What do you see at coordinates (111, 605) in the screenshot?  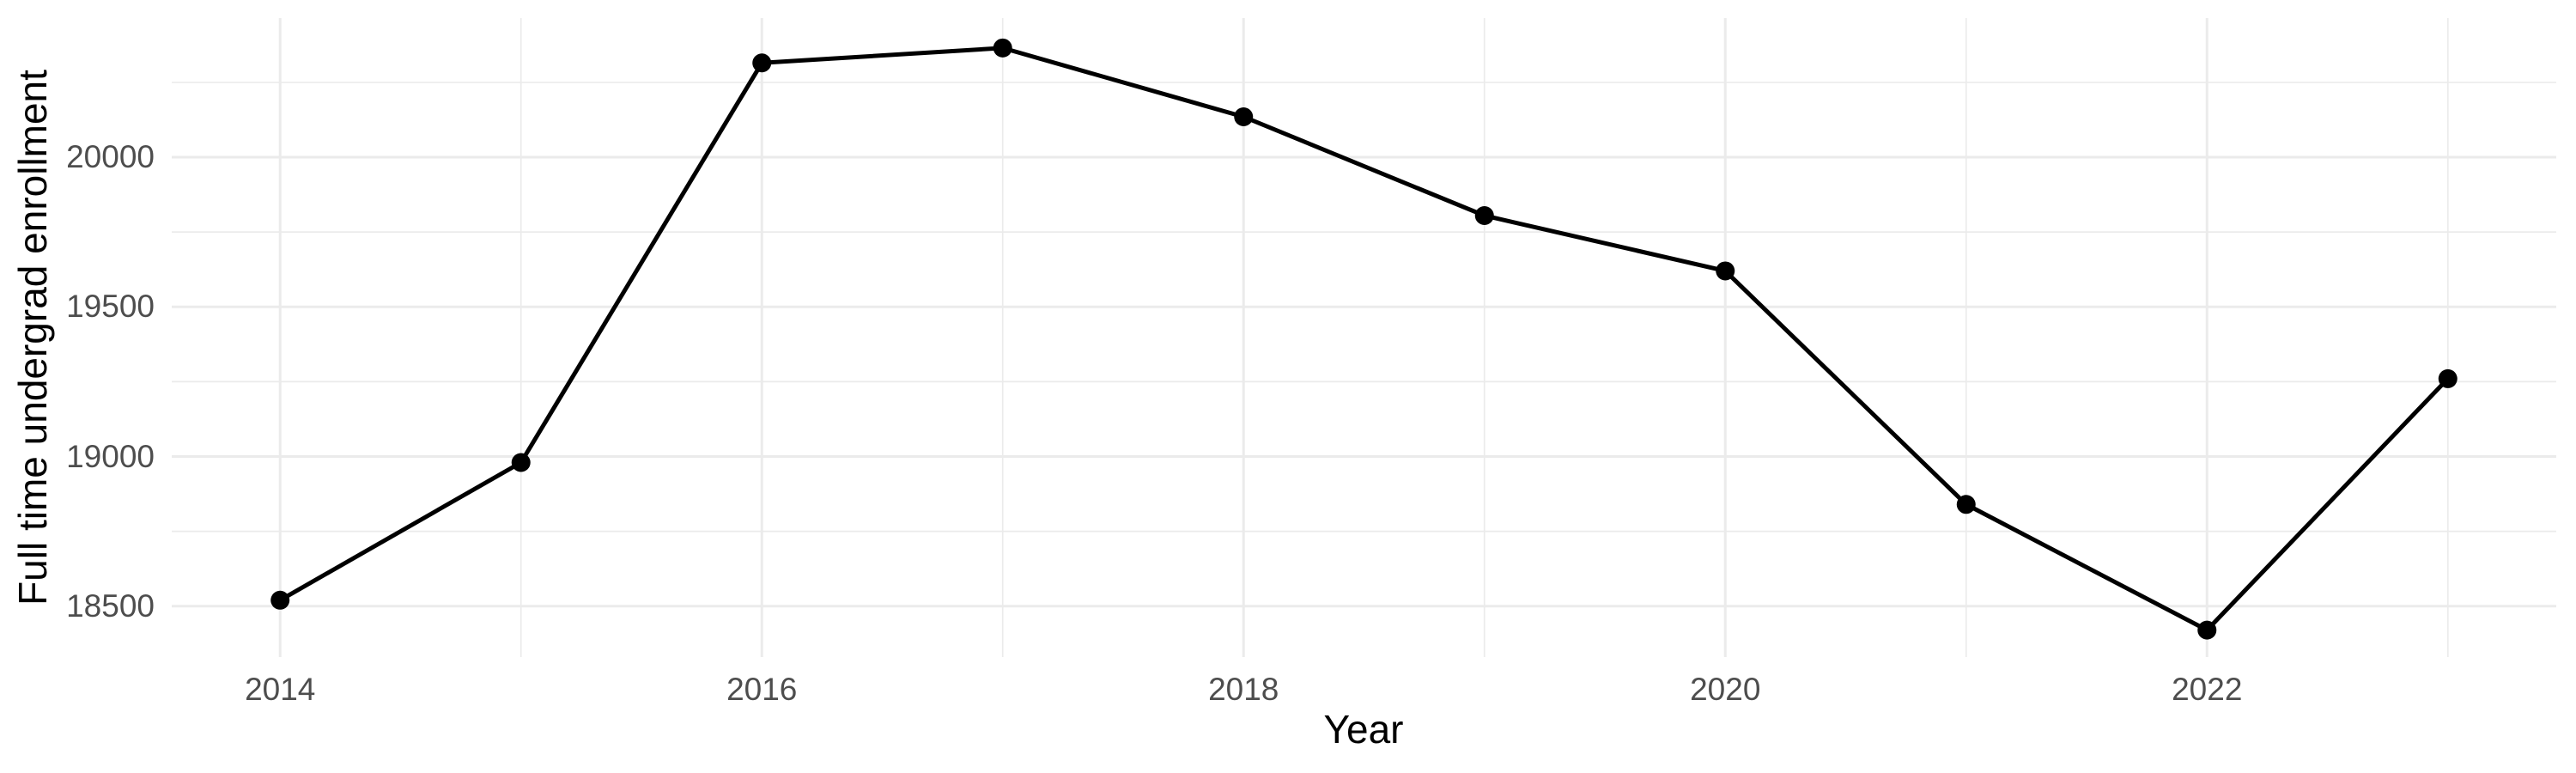 I see `y-tick-label: 18500` at bounding box center [111, 605].